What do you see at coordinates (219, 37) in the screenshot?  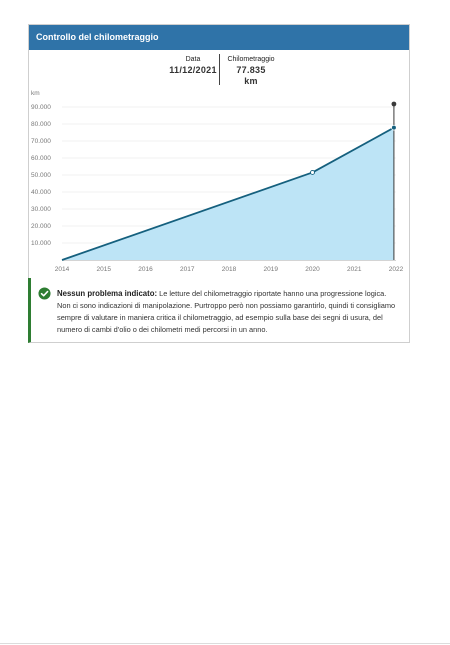 I see `panel-title: Controllo del chilometraggio` at bounding box center [219, 37].